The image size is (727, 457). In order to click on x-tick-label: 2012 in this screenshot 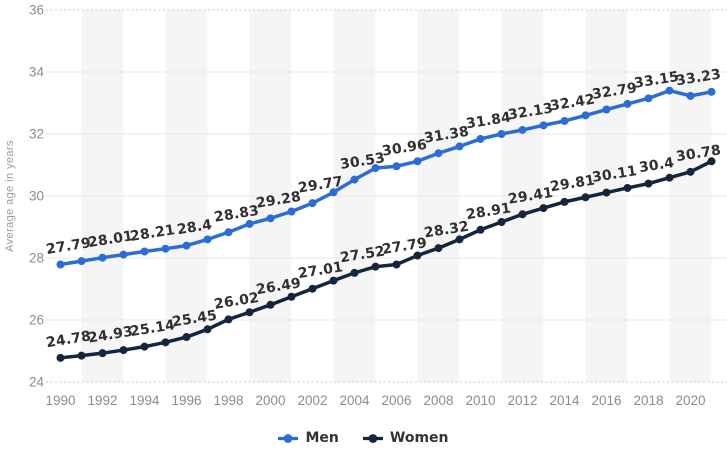, I will do `click(522, 400)`.